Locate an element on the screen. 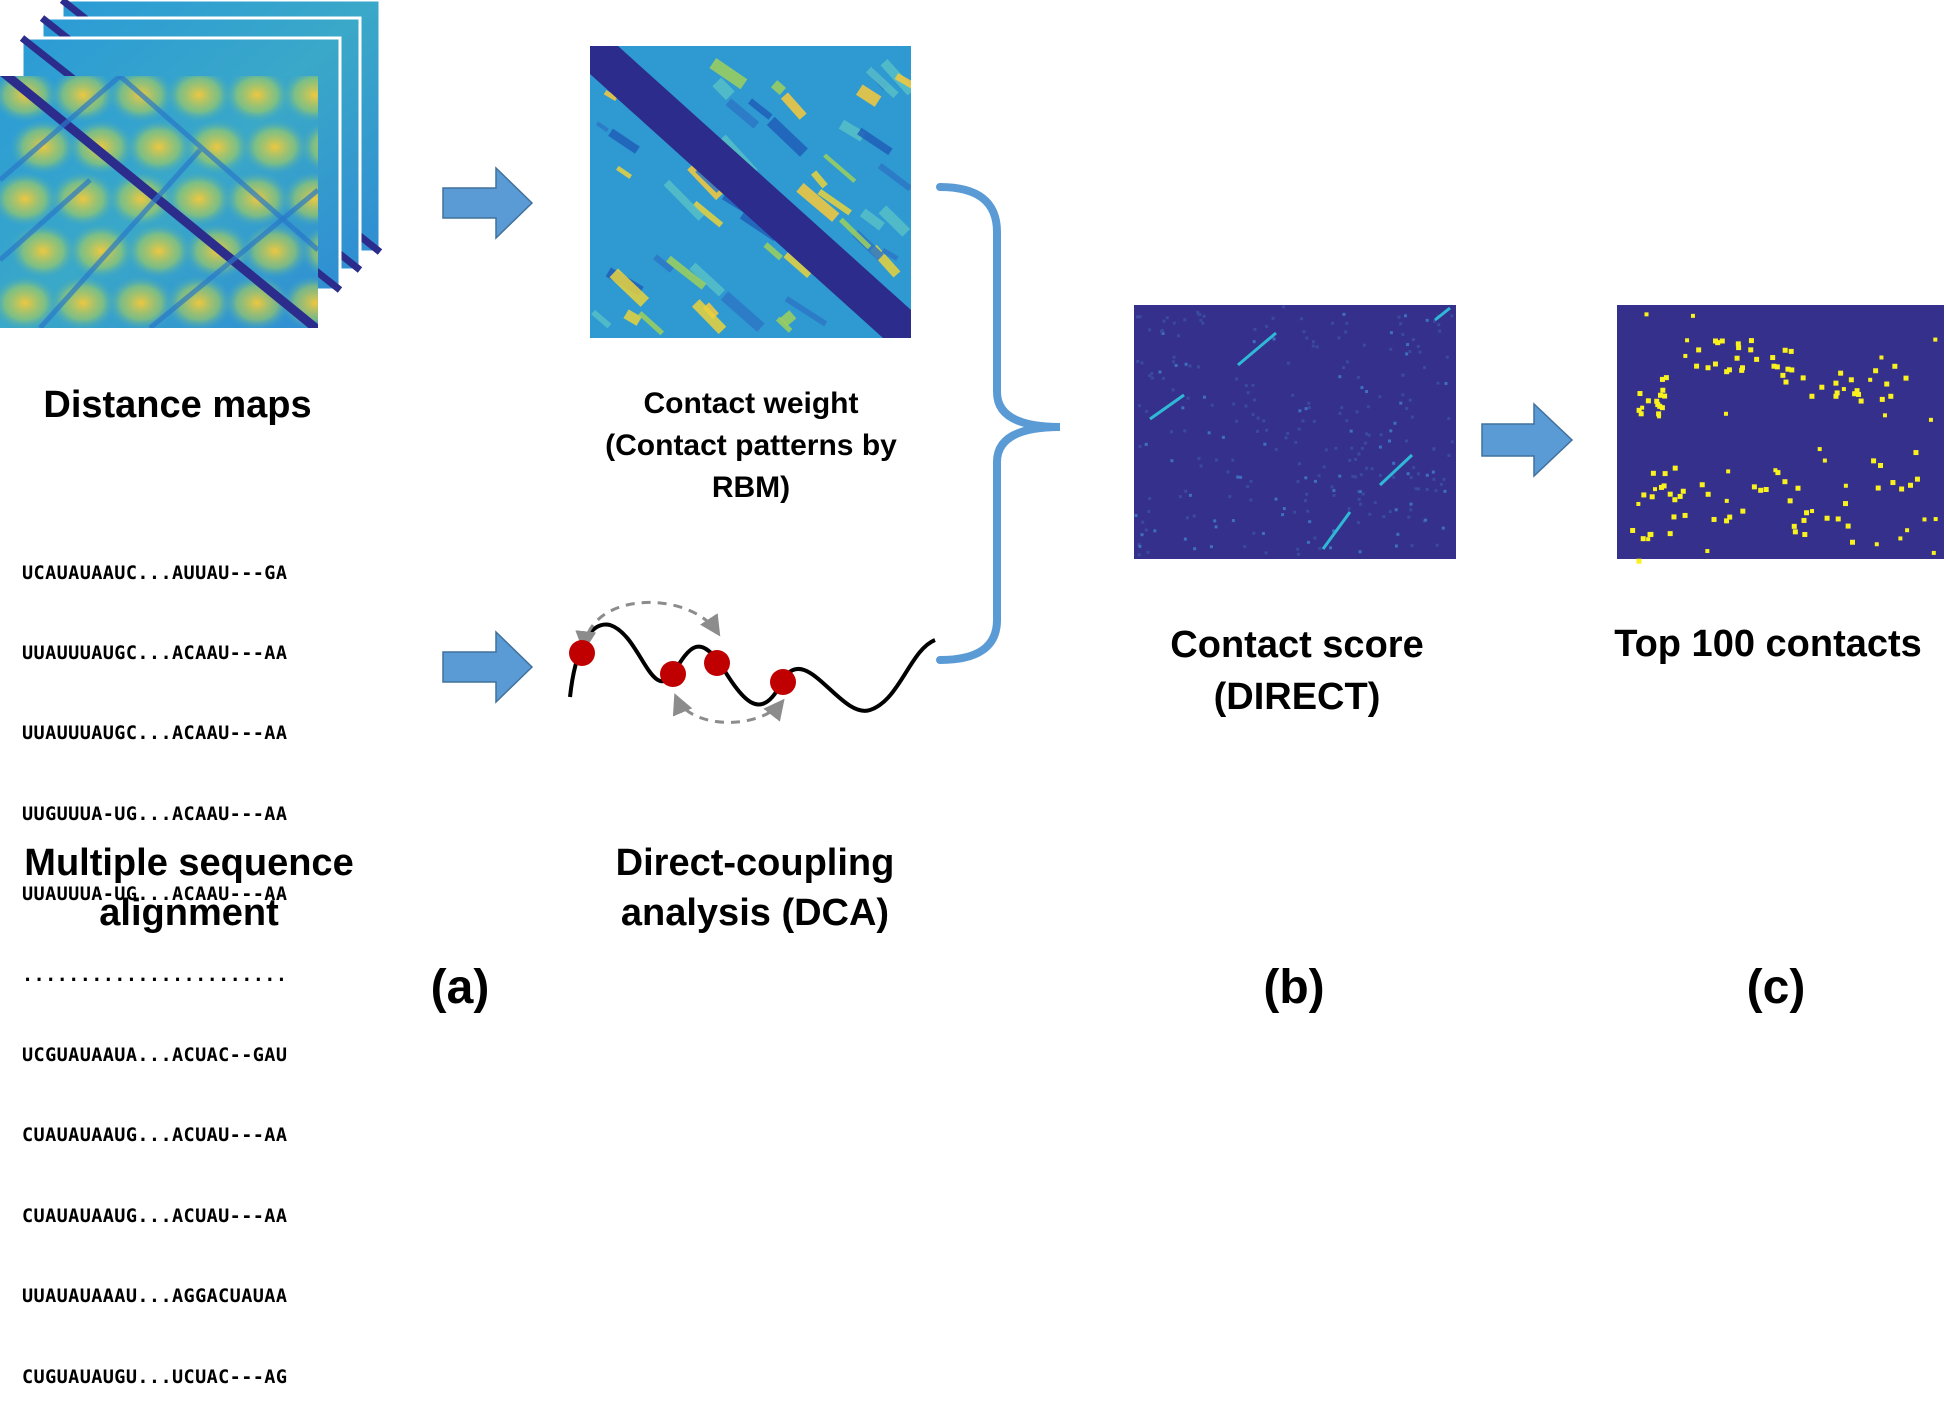 Image resolution: width=1946 pixels, height=1418 pixels. contact-score-label: Contact score (DIRECT) is located at coordinates (1297, 671).